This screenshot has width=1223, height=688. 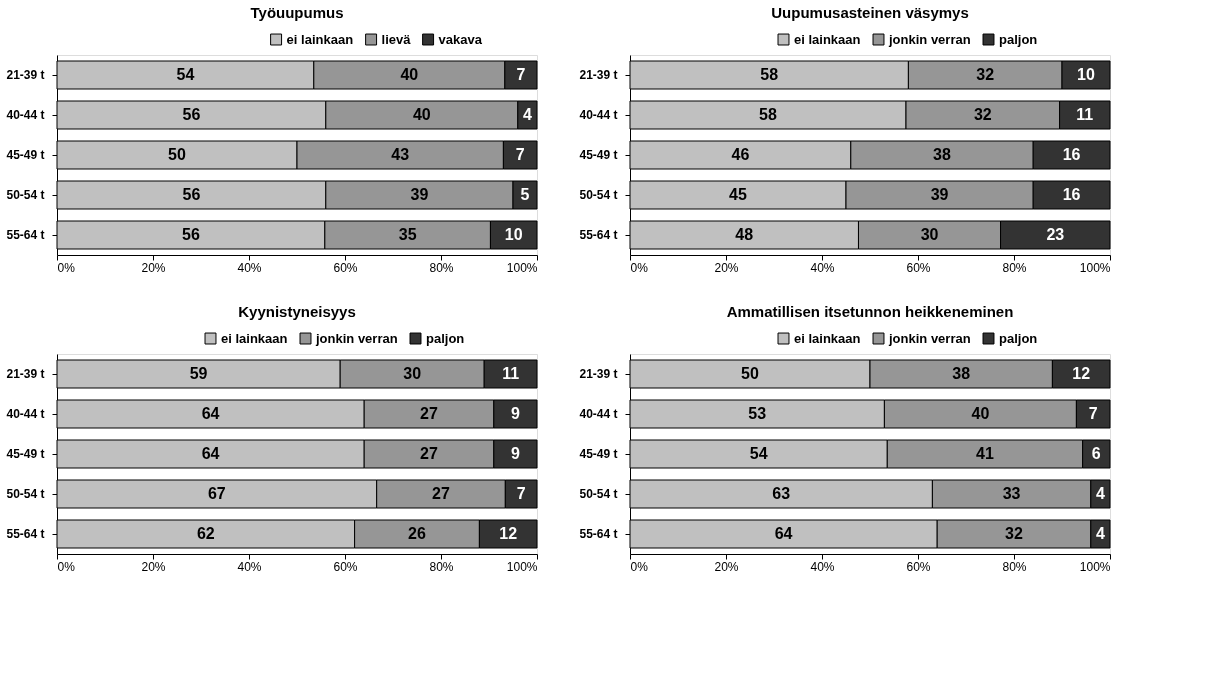 What do you see at coordinates (198, 373) in the screenshot?
I see `data-label: 59` at bounding box center [198, 373].